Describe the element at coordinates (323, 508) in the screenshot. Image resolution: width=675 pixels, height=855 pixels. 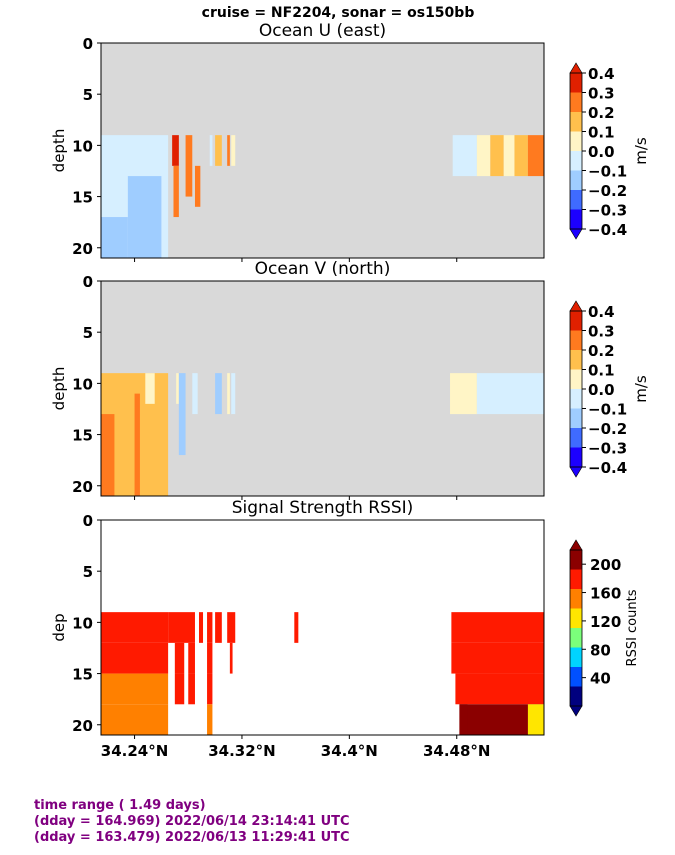
I see `panel-title: Signal Strength RSSI)` at that location.